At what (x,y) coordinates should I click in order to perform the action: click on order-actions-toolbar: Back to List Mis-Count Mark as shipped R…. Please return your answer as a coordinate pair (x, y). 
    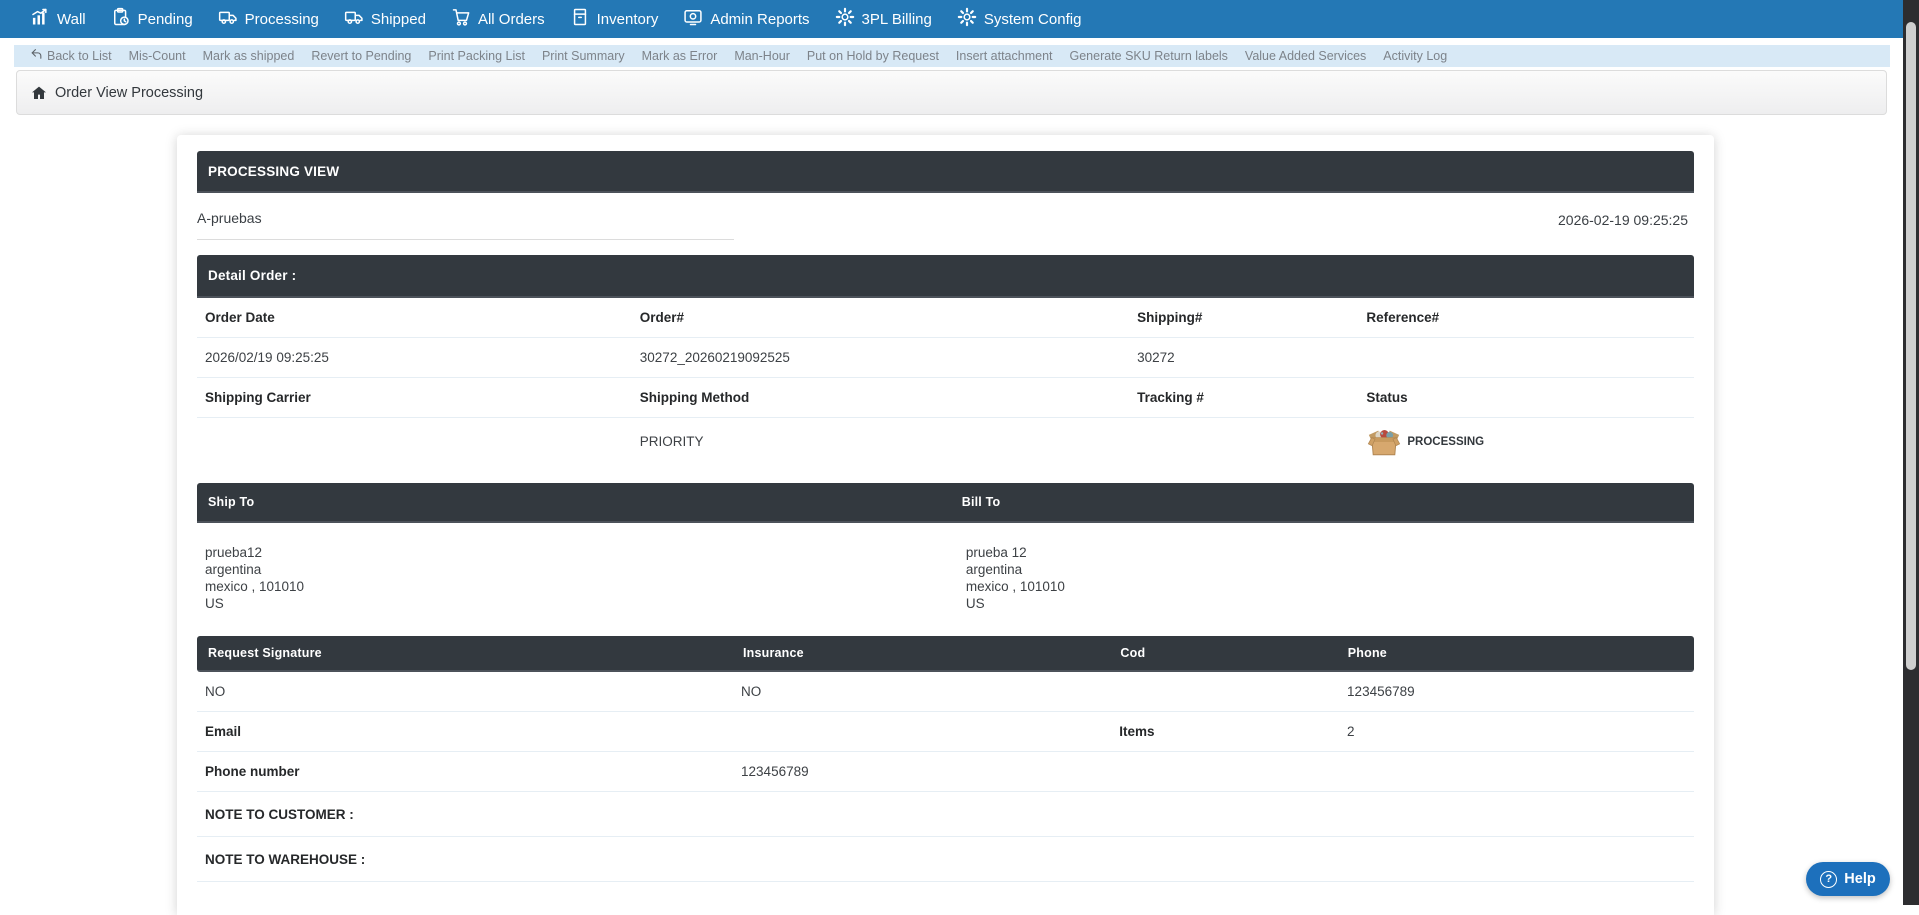
    Looking at the image, I should click on (952, 56).